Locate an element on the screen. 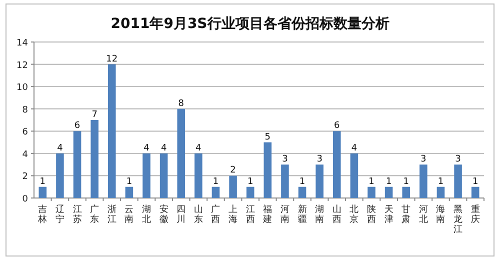 Image resolution: width=500 pixels, height=260 pixels. data-label: 5 is located at coordinates (267, 137).